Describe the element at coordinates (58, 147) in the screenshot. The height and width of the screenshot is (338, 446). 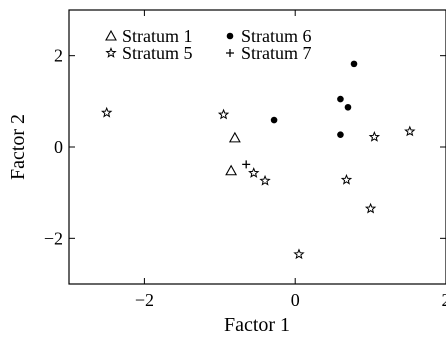
I see `y-tick-label: 0` at that location.